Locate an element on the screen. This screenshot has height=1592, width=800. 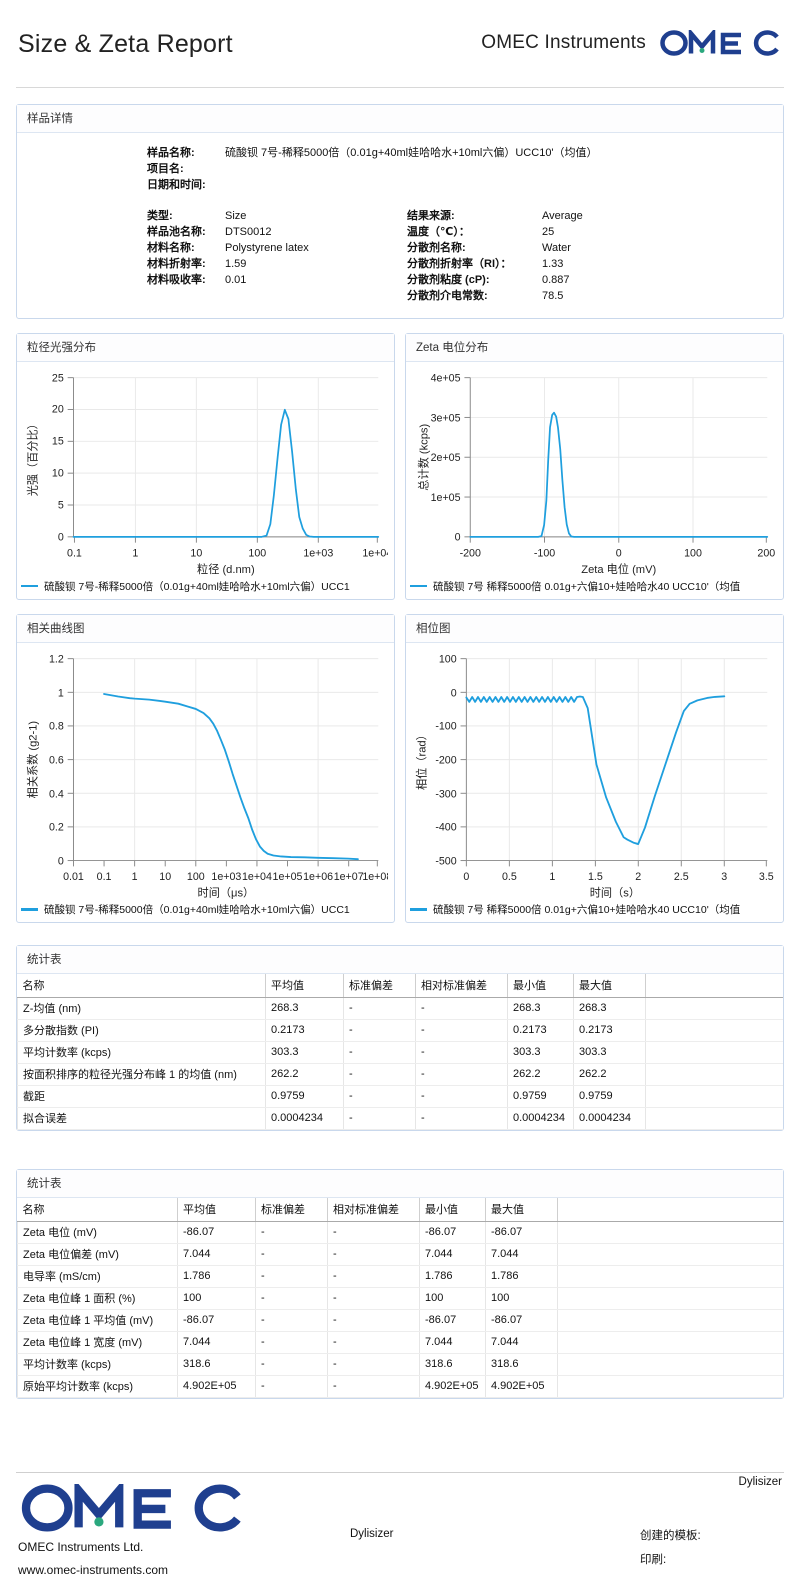
cell: 0.2173 is located at coordinates (540, 1030).